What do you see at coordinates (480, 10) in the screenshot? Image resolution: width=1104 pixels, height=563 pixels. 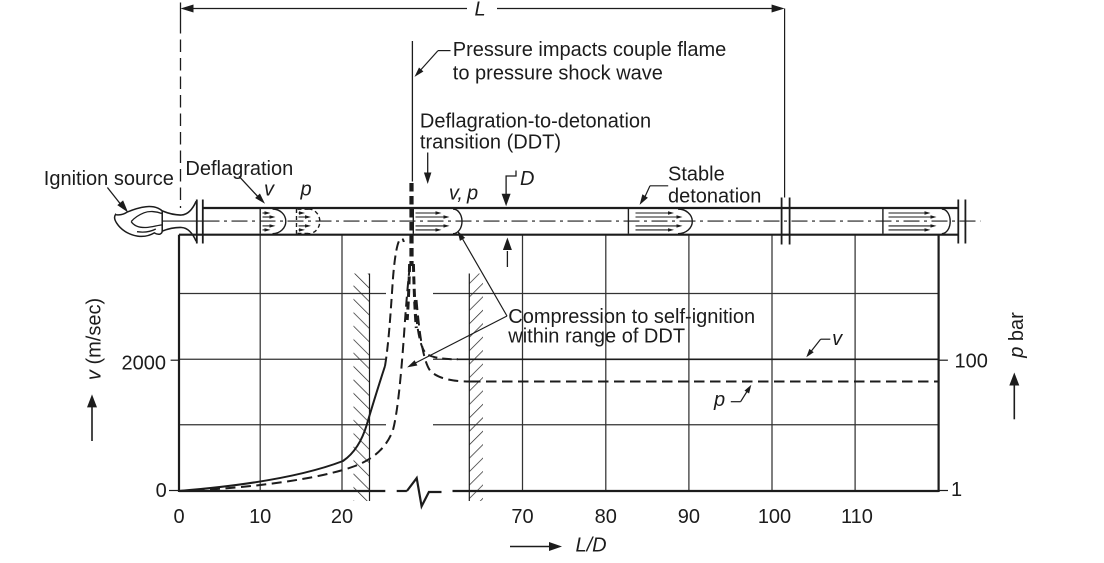 I see `svg-text: L` at bounding box center [480, 10].